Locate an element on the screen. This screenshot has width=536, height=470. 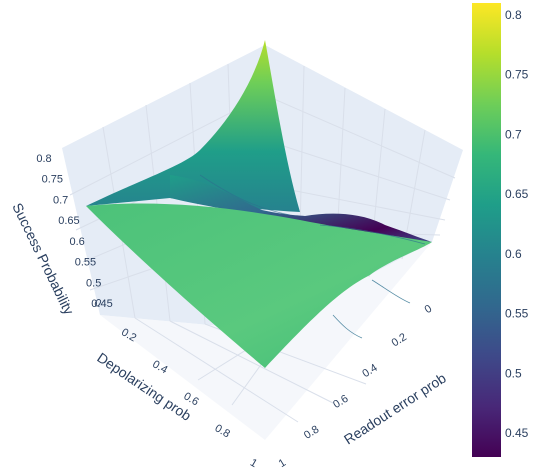
y-tick-label: 0.2 is located at coordinates (399, 340).